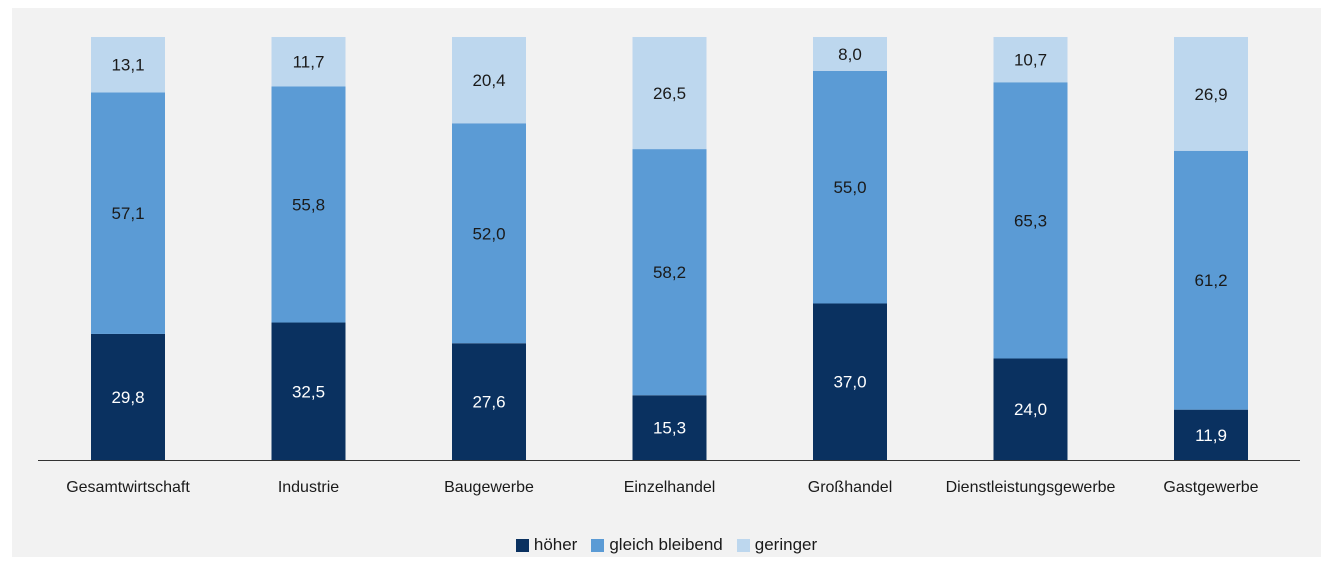 The height and width of the screenshot is (563, 1333). What do you see at coordinates (850, 487) in the screenshot?
I see `category-label: Großhandel` at bounding box center [850, 487].